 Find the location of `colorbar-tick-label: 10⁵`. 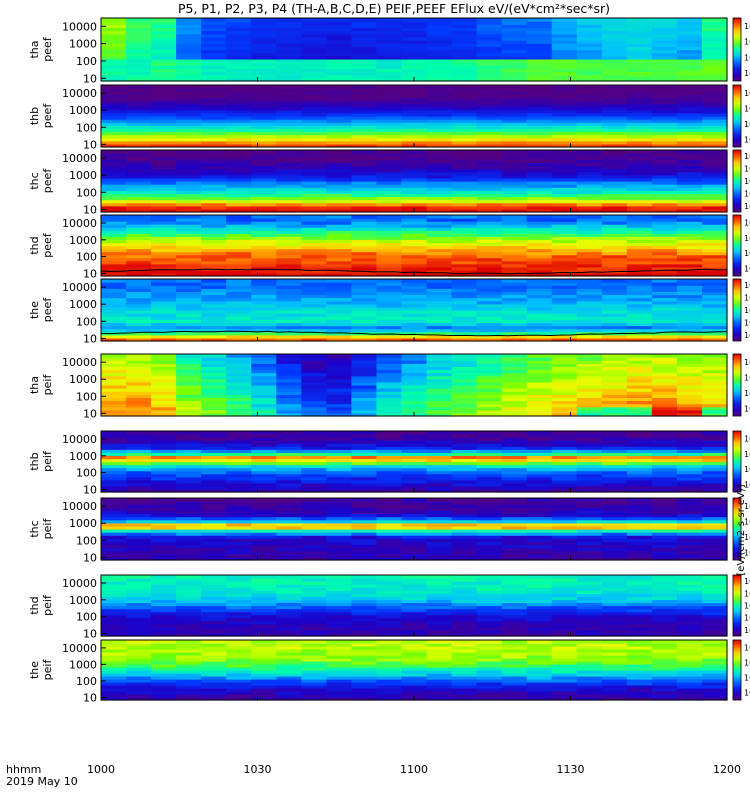

colorbar-tick-label: 10⁵ is located at coordinates (747, 469).